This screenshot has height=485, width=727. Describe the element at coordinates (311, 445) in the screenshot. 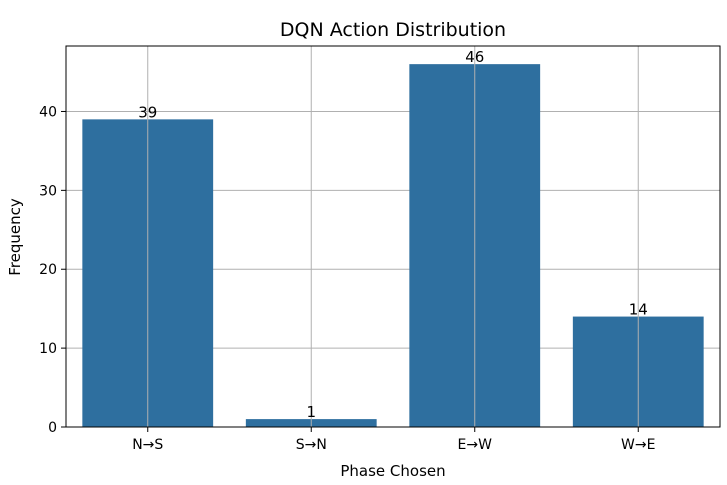

I see `x-tick-label: S→N` at that location.